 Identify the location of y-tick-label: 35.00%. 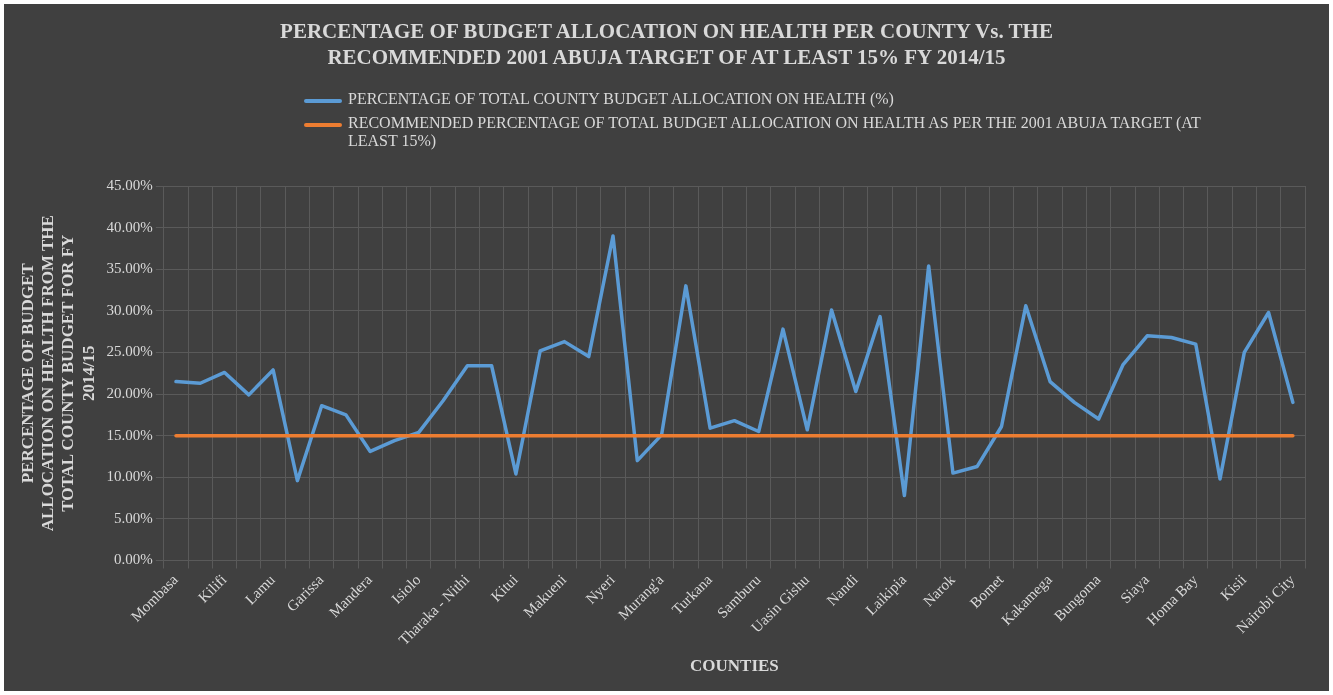
(129, 268).